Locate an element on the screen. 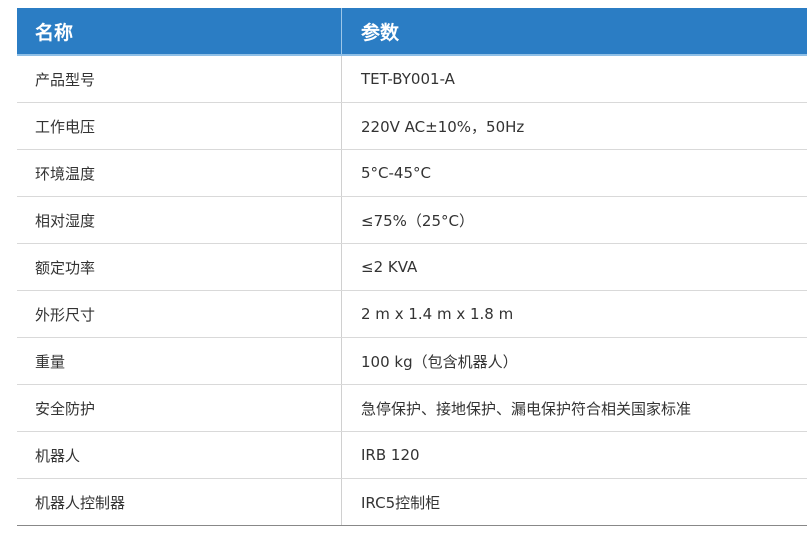  row-value: TET-BY001-A is located at coordinates (408, 79).